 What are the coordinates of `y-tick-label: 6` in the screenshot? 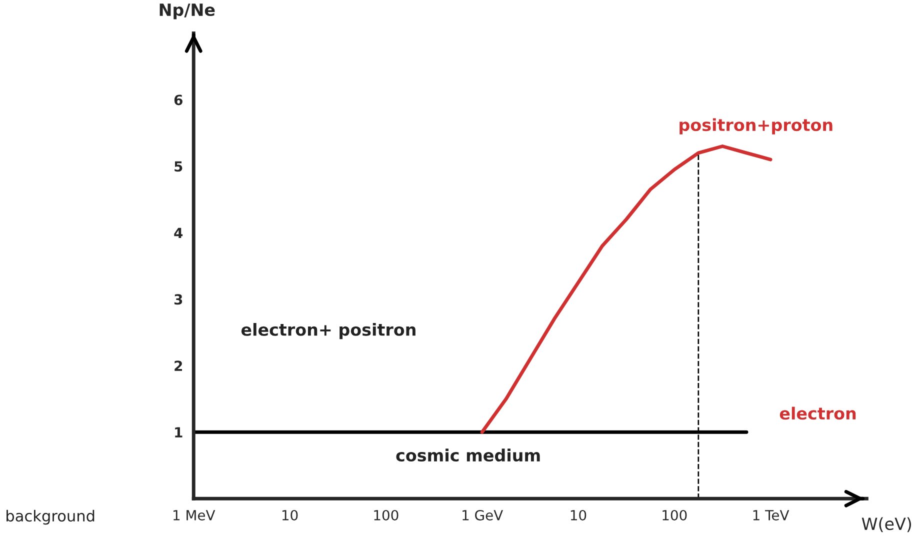 It's located at (178, 100).